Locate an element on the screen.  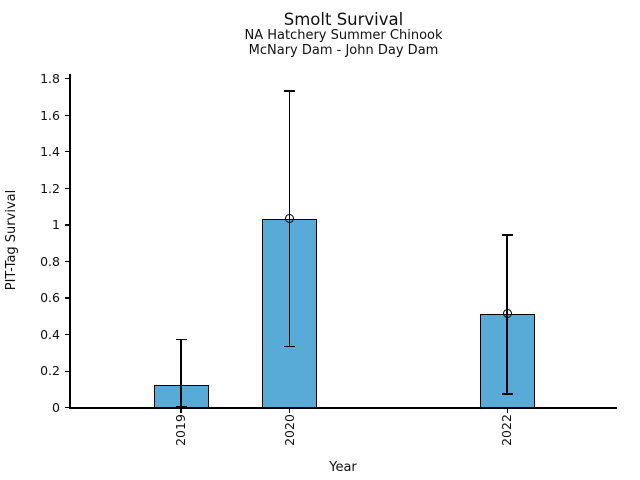
y-axis-spine is located at coordinates (70, 241).